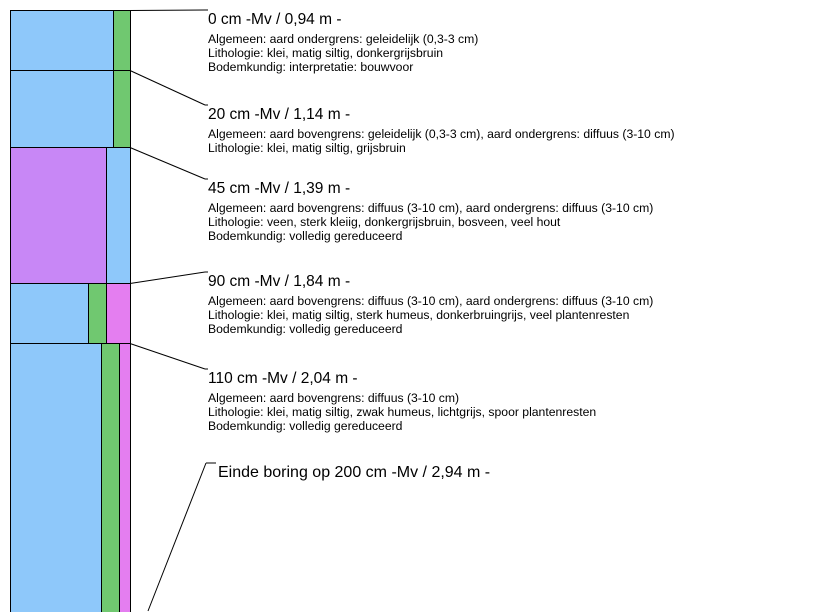  What do you see at coordinates (283, 378) in the screenshot?
I see `layer-title: 110 cm -Mv / 2,04 m -` at bounding box center [283, 378].